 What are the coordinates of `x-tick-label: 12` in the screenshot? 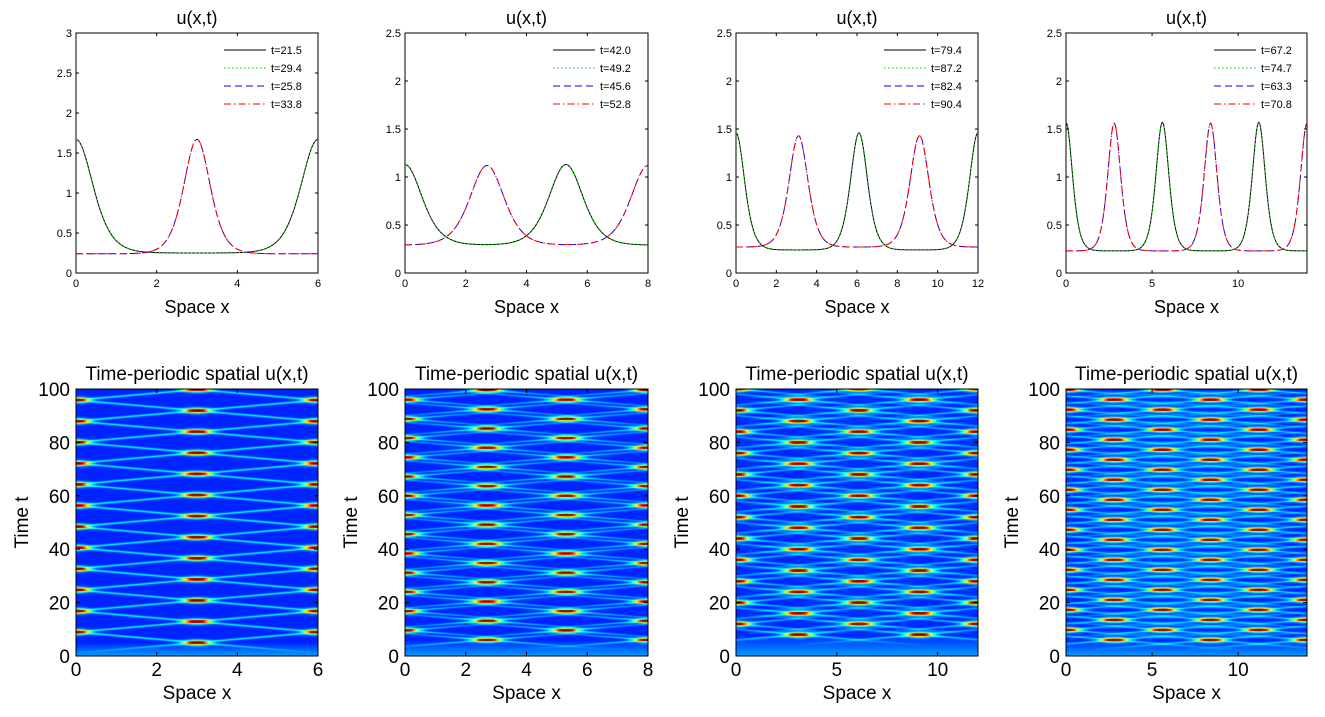 It's located at (978, 284).